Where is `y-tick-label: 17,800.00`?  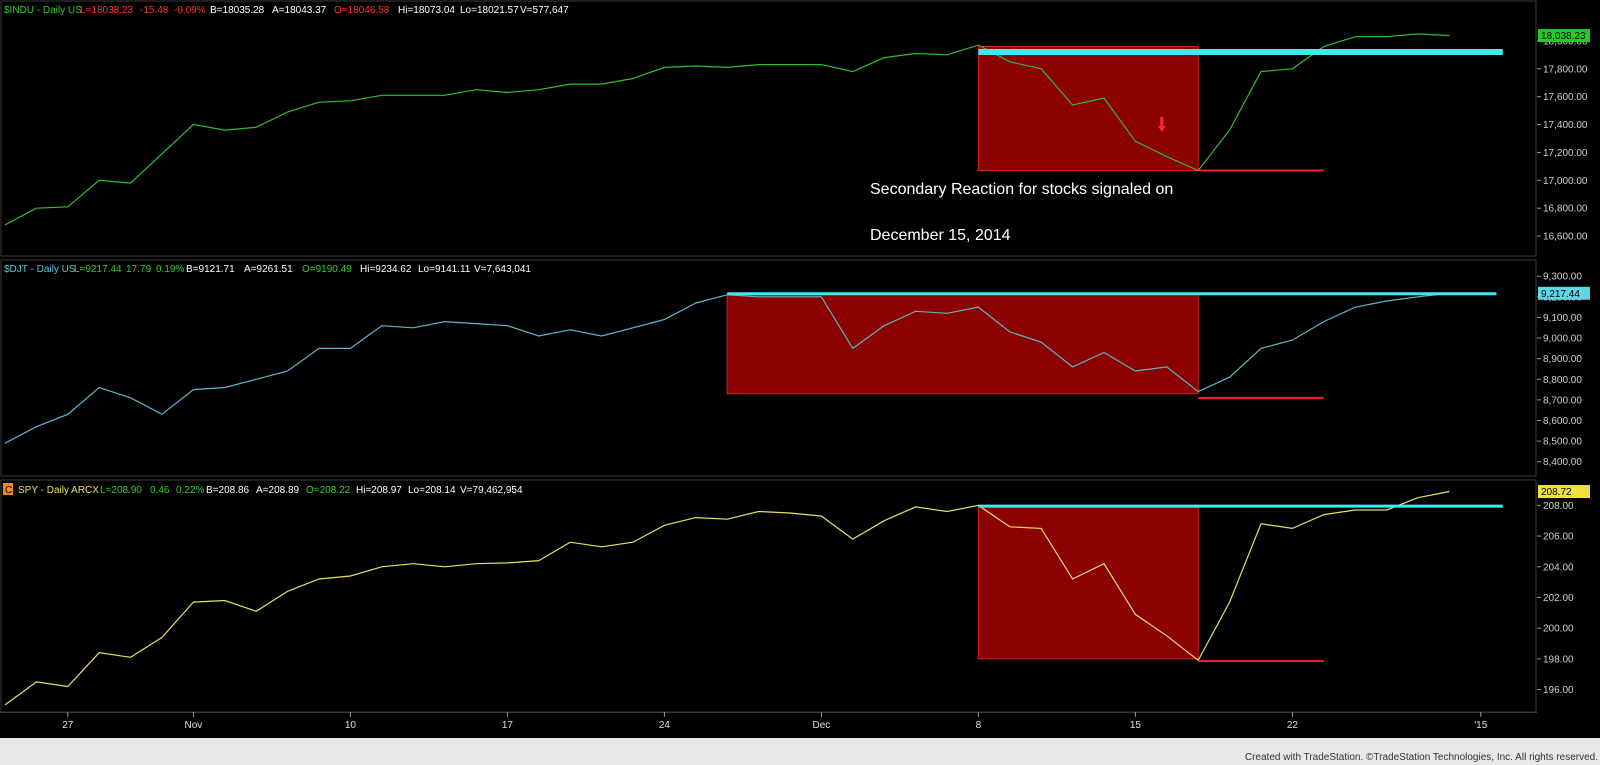
y-tick-label: 17,800.00 is located at coordinates (1565, 69).